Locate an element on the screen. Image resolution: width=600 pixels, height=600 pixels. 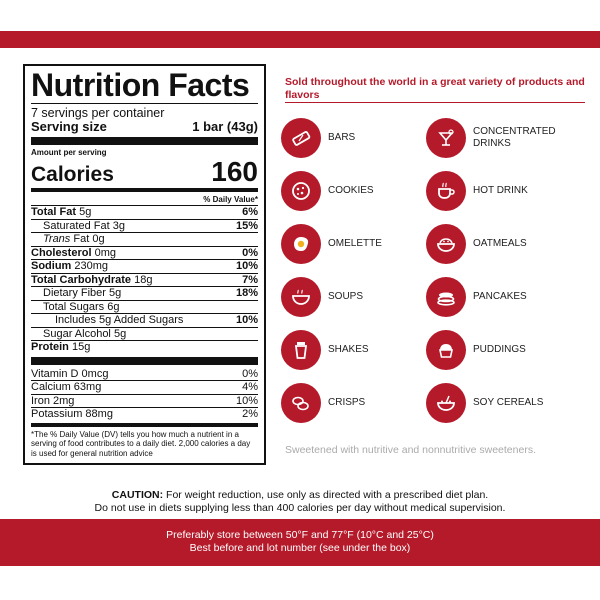
vitamin-amount: 88mg is located at coordinates (99, 414).